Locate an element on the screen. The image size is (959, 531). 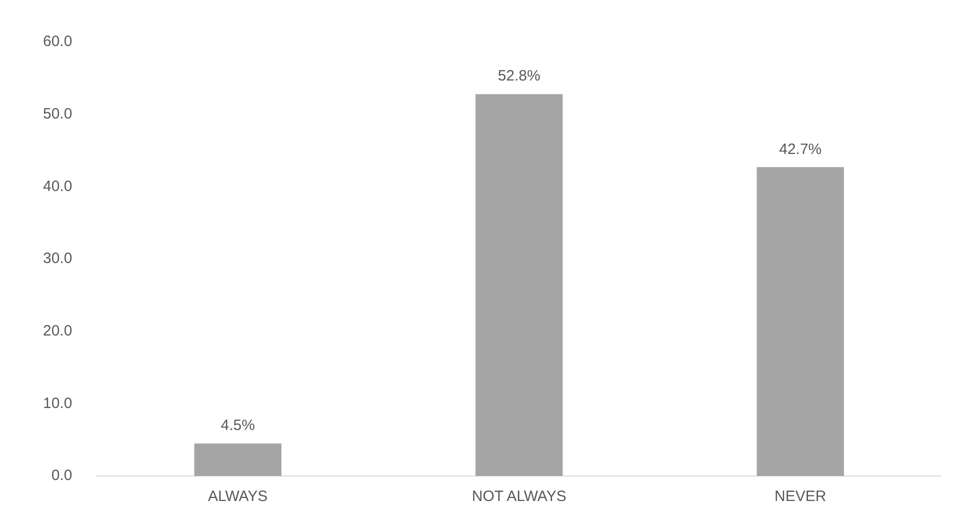
data-label: 4.5% is located at coordinates (237, 425).